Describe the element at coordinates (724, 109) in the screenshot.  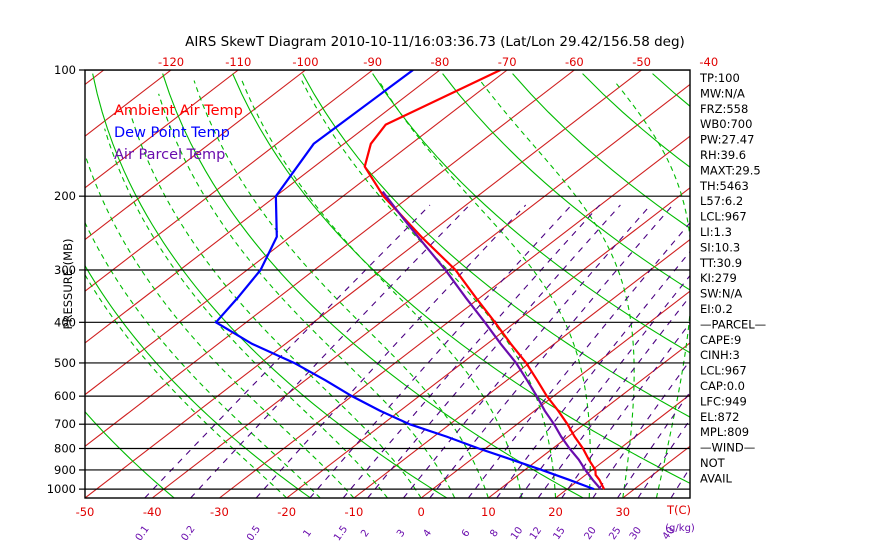
I see `index-line: FRZ:558` at that location.